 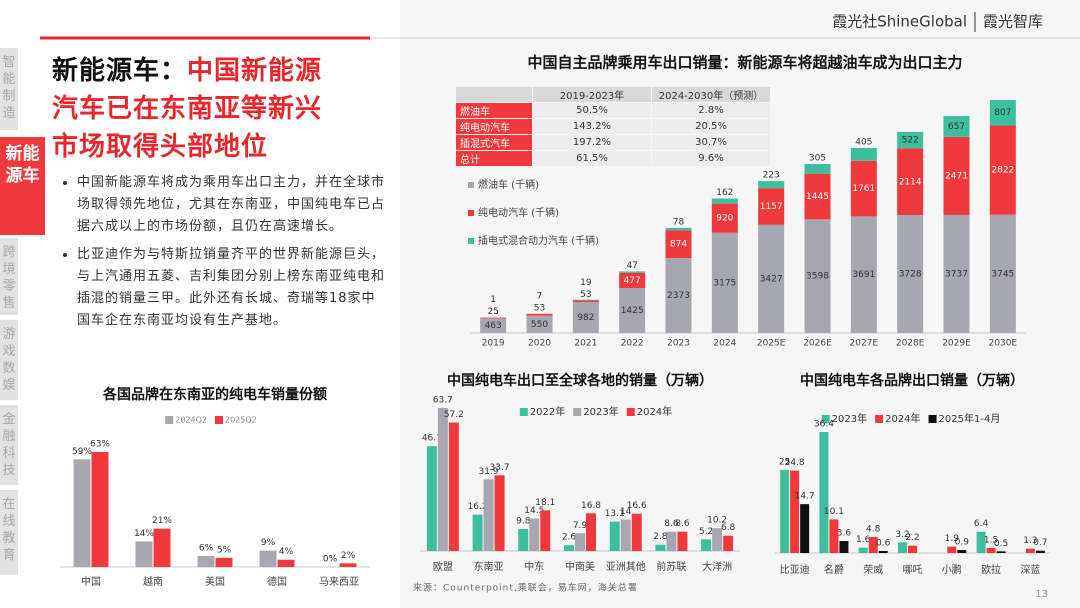 What do you see at coordinates (585, 344) in the screenshot?
I see `x-tick-label: 2021` at bounding box center [585, 344].